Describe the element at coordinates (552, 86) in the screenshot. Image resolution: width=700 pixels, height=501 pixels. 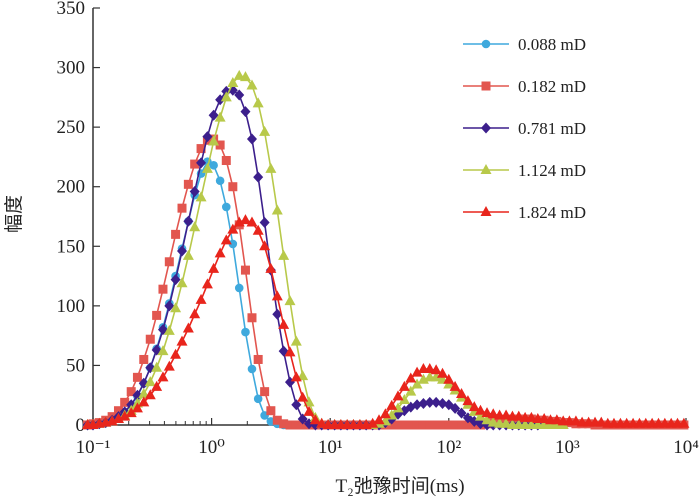
I see `legend-label: 0.182 mD` at that location.